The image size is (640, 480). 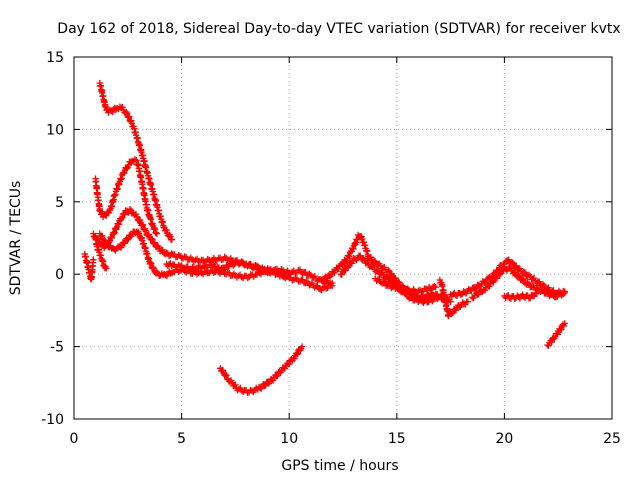 What do you see at coordinates (504, 439) in the screenshot?
I see `x-tick-label: 20` at bounding box center [504, 439].